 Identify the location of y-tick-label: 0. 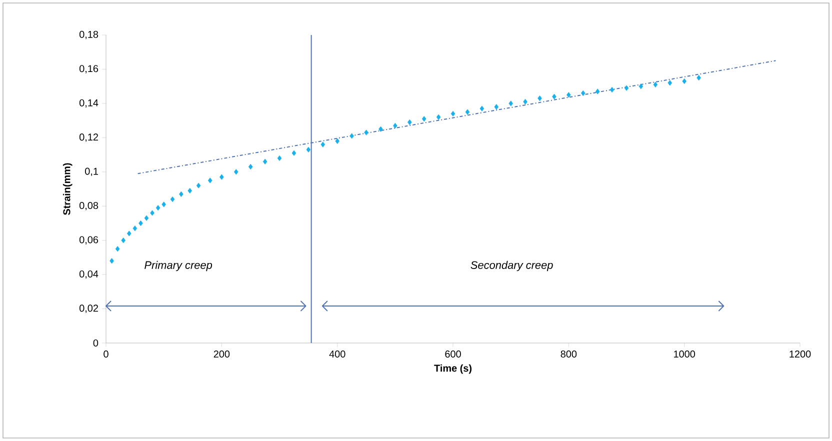
(95, 343).